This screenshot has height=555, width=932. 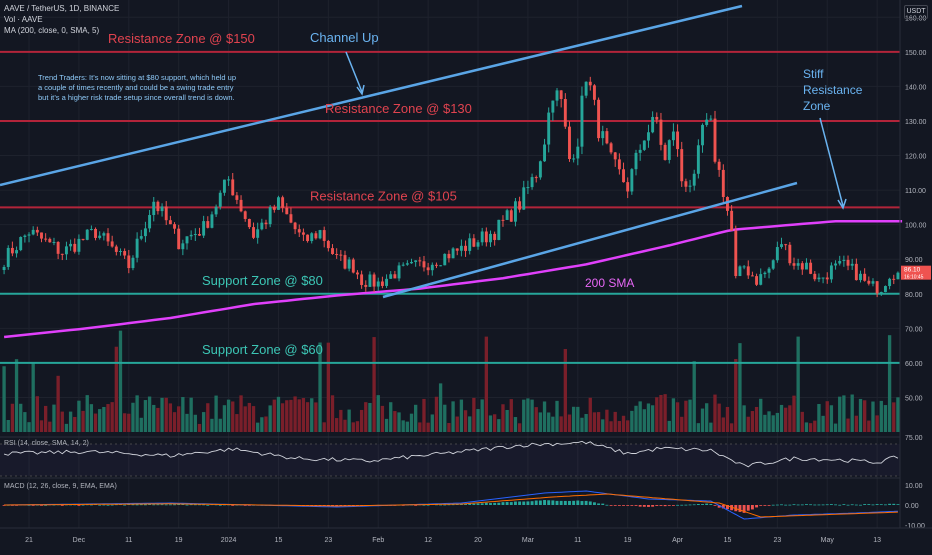 What do you see at coordinates (914, 278) in the screenshot?
I see `last-price-countdown: 16:10:45` at bounding box center [914, 278].